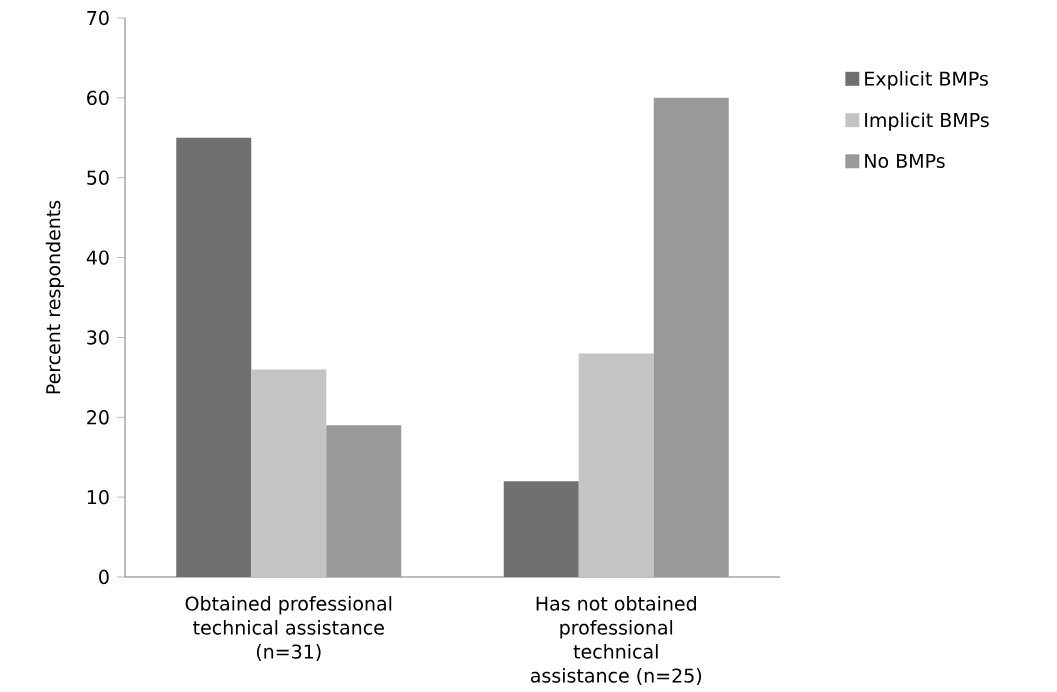  What do you see at coordinates (98, 497) in the screenshot?
I see `y-tick-label: 10` at bounding box center [98, 497].